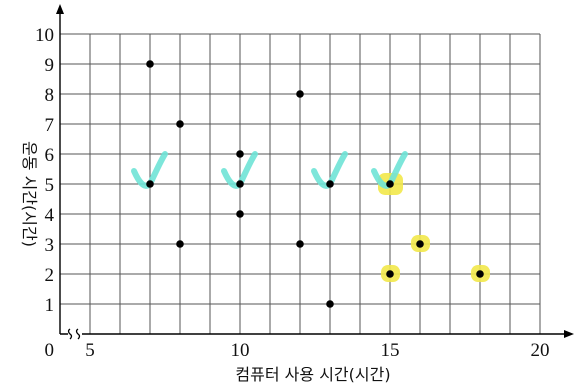  I want to click on x-tick-label: 20, so click(540, 350).